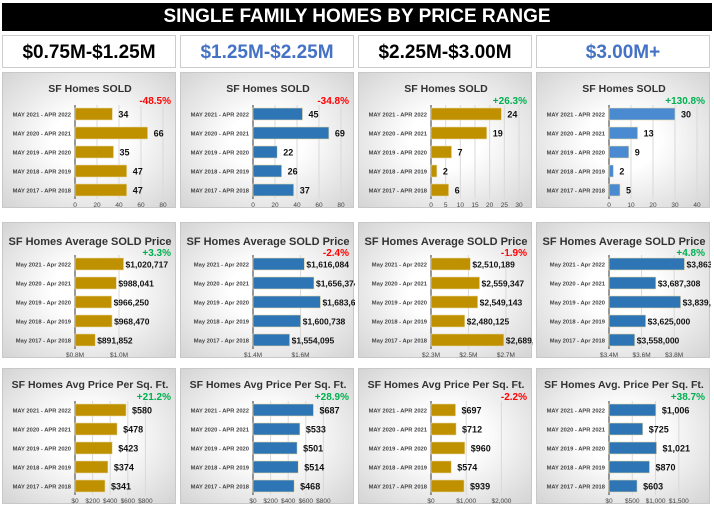 The width and height of the screenshot is (714, 510). Describe the element at coordinates (154, 397) in the screenshot. I see `percent-change: +21.2%` at that location.